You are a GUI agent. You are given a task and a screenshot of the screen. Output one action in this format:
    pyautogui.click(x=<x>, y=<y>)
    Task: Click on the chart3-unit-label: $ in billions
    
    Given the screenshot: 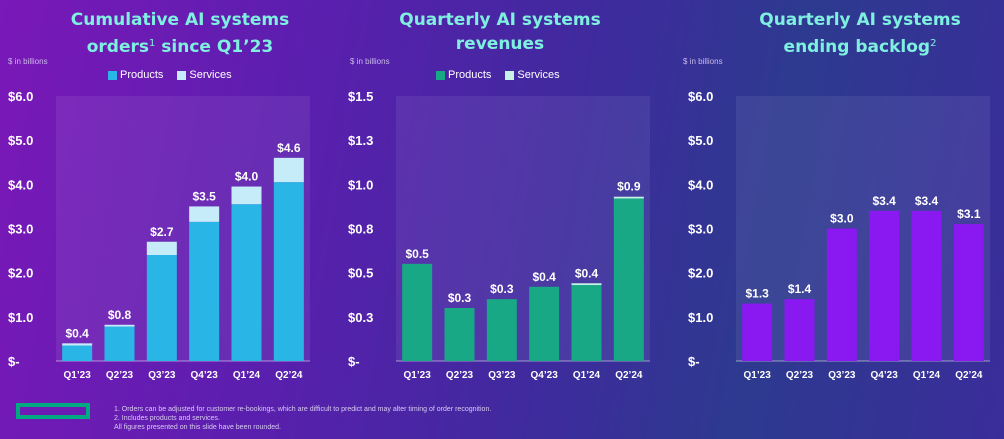 What is the action you would take?
    pyautogui.click(x=703, y=61)
    